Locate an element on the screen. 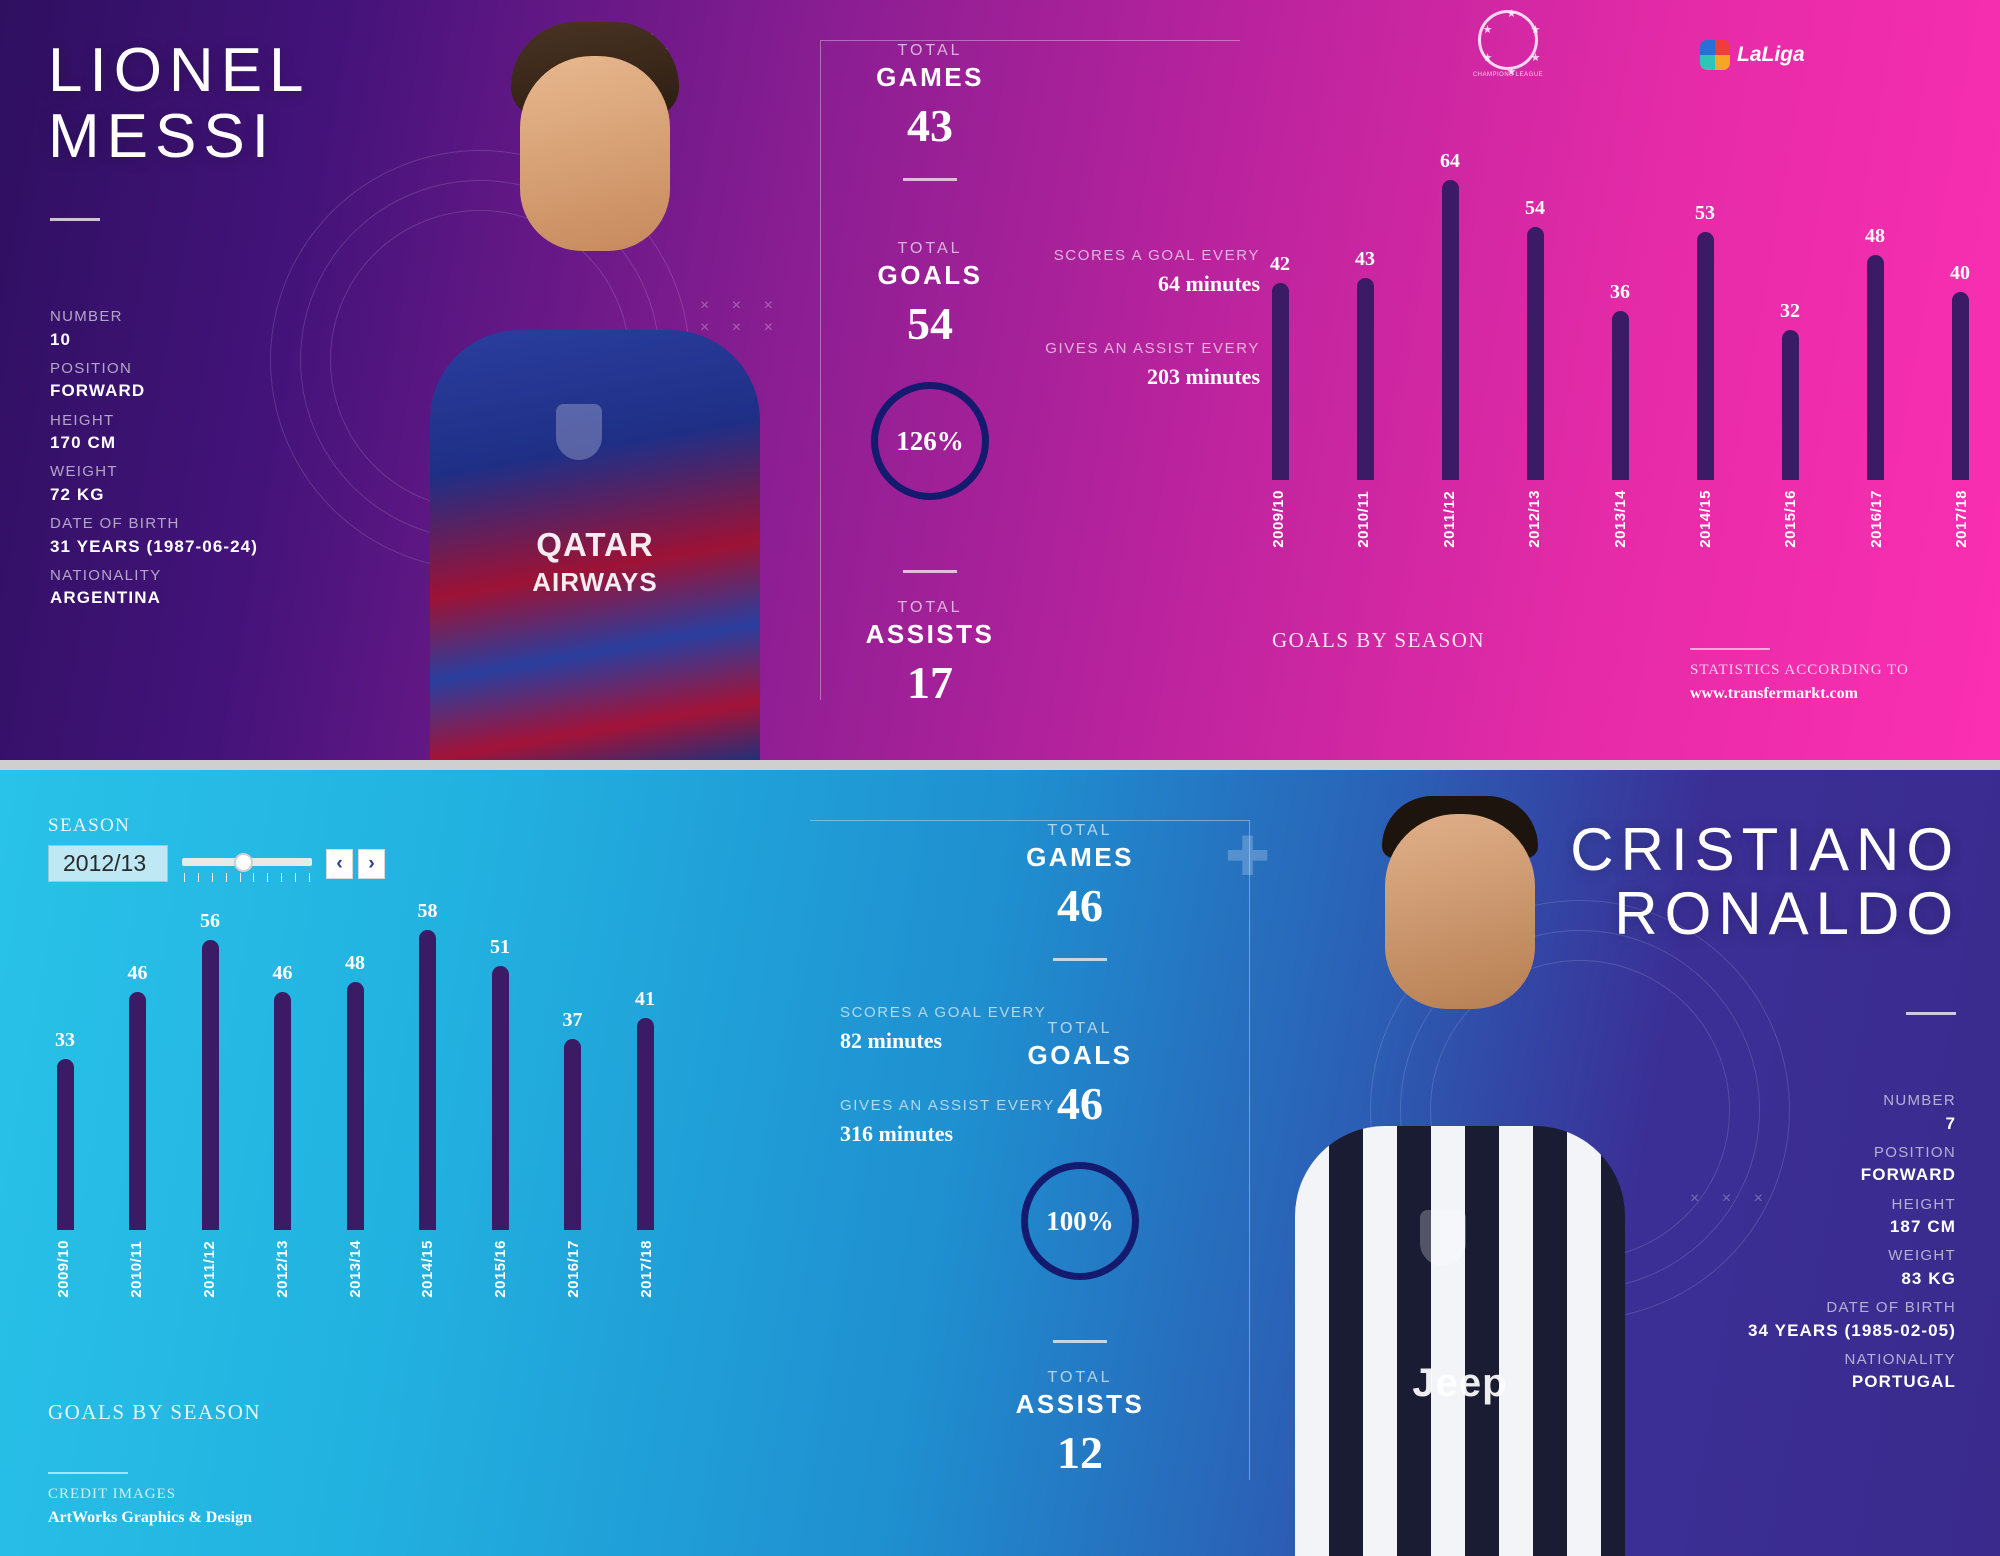  messi-percentage-badge: 126% is located at coordinates (930, 441).